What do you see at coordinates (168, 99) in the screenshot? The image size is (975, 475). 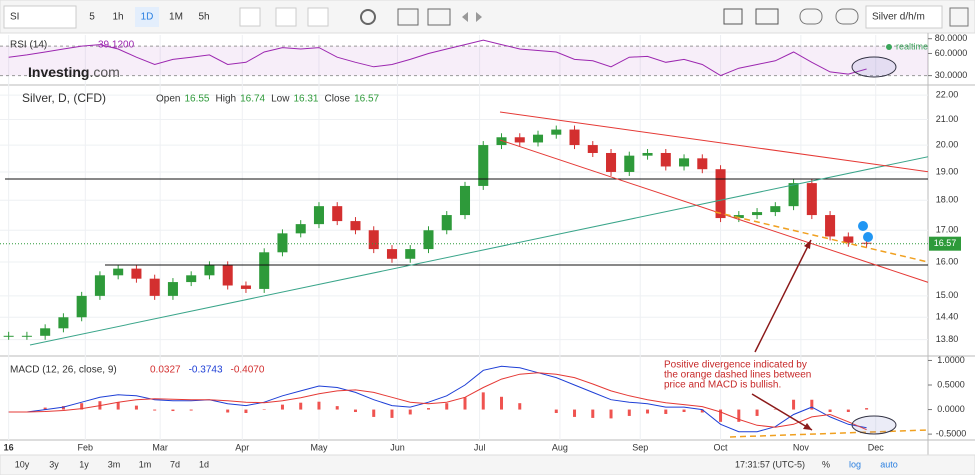 I see `ohlc-label: Open` at bounding box center [168, 99].